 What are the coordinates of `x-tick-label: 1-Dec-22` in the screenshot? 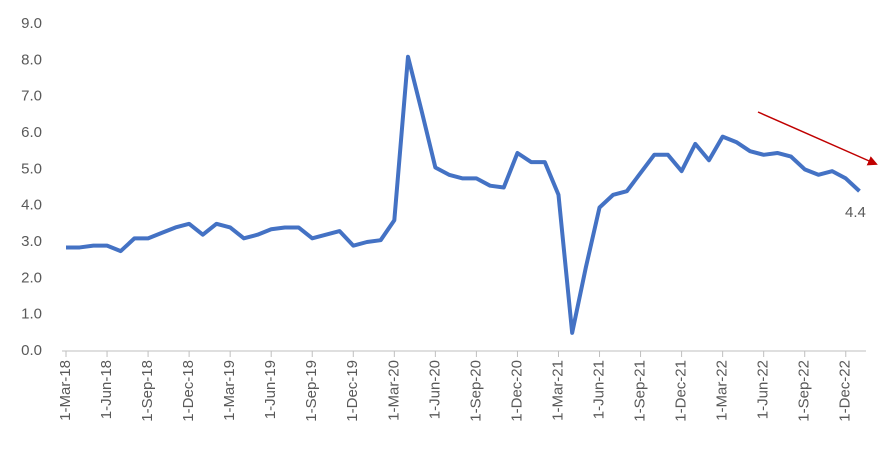 It's located at (845, 391).